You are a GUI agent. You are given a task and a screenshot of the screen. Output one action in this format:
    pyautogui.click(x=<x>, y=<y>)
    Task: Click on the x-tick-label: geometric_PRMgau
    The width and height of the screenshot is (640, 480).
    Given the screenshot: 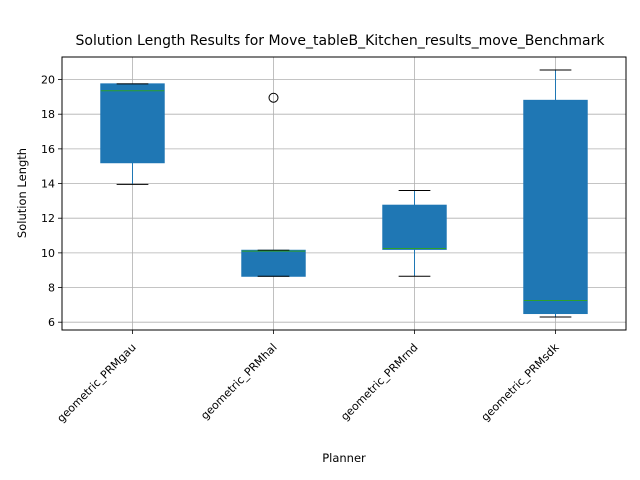 What is the action you would take?
    pyautogui.click(x=97, y=383)
    